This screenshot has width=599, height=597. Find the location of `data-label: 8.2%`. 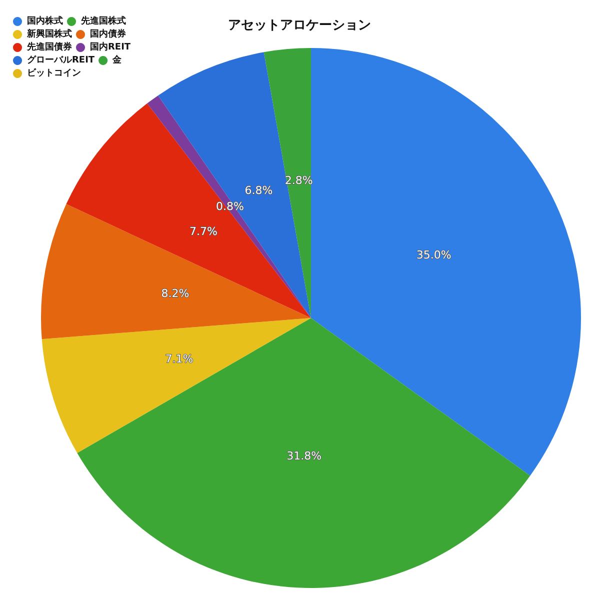

data-label: 8.2% is located at coordinates (175, 293).